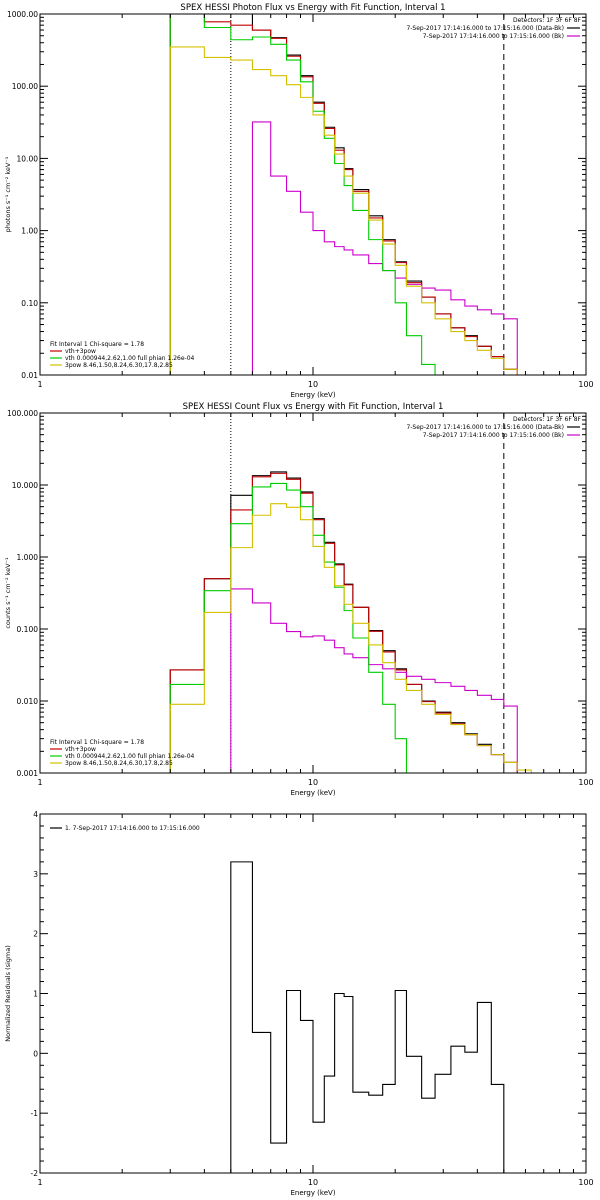 This screenshot has width=600, height=1200. Describe the element at coordinates (28, 158) in the screenshot. I see `y-tick-label: 10.00` at that location.